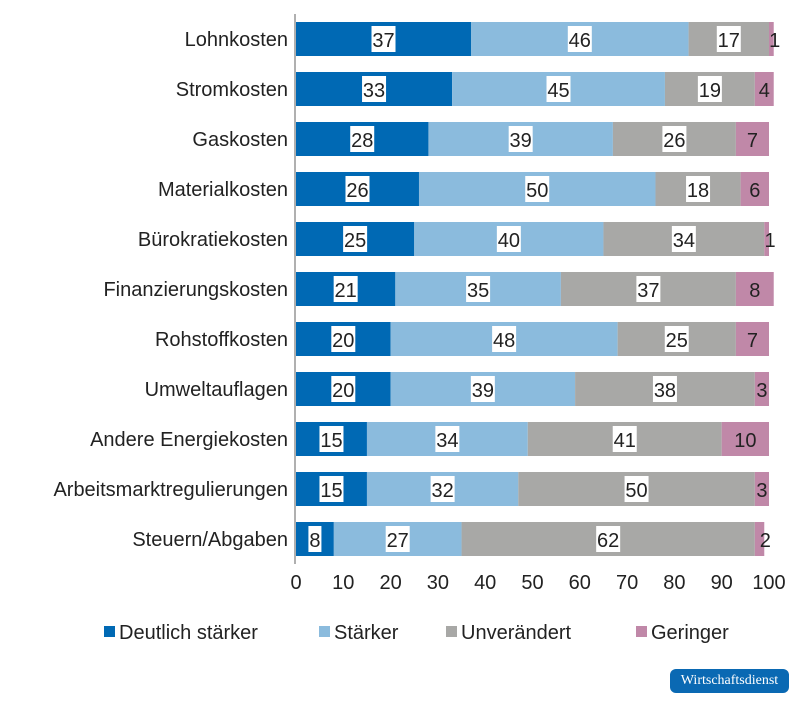  What do you see at coordinates (221, 340) in the screenshot?
I see `category-label: Rohstoffkosten` at bounding box center [221, 340].